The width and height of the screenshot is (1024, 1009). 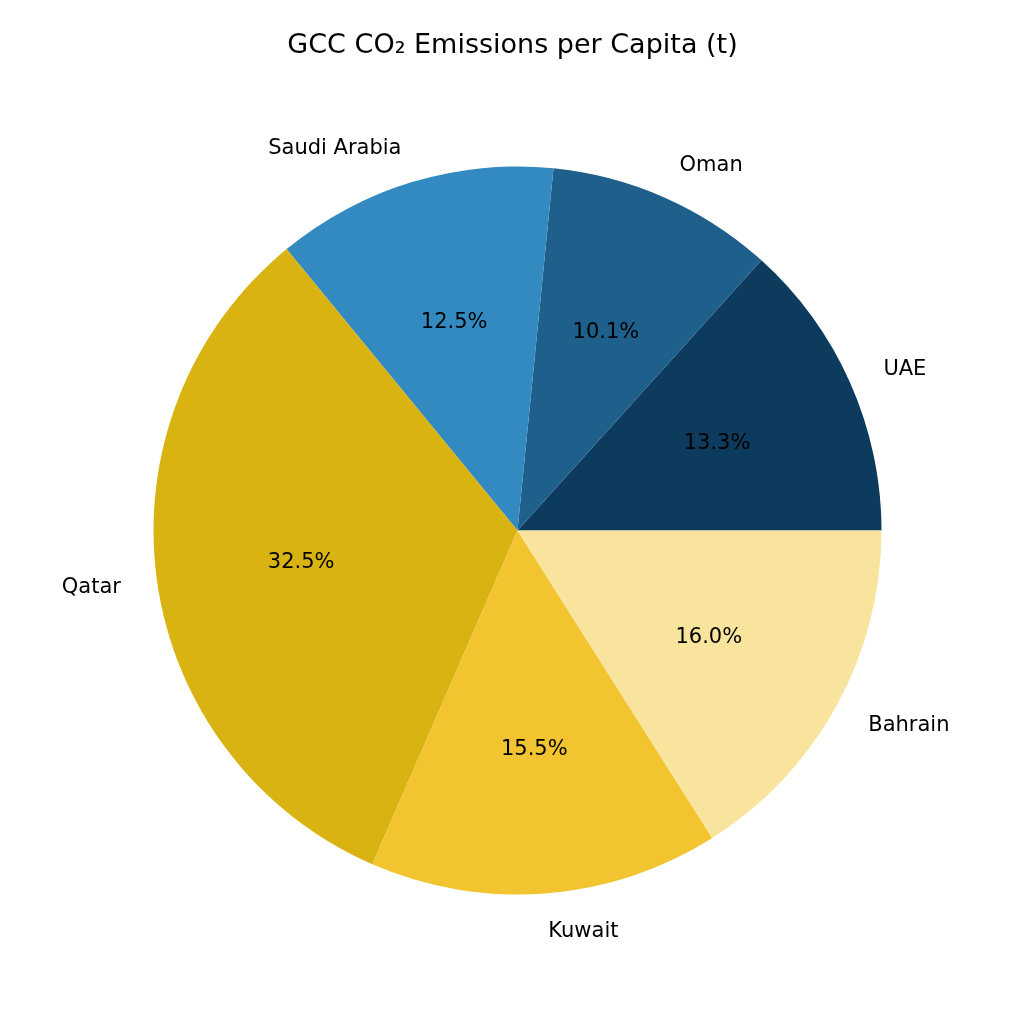 I want to click on slice-label: Oman, so click(x=711, y=164).